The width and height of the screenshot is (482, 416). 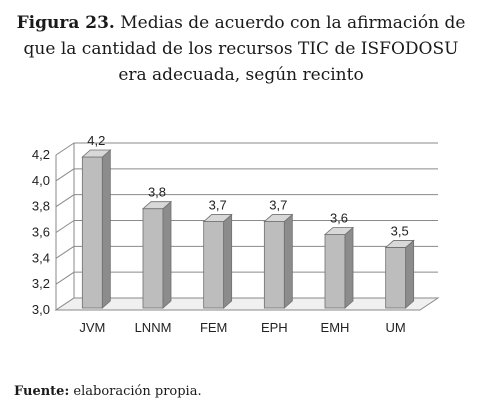 What do you see at coordinates (400, 230) in the screenshot?
I see `value-label: 3,5` at bounding box center [400, 230].